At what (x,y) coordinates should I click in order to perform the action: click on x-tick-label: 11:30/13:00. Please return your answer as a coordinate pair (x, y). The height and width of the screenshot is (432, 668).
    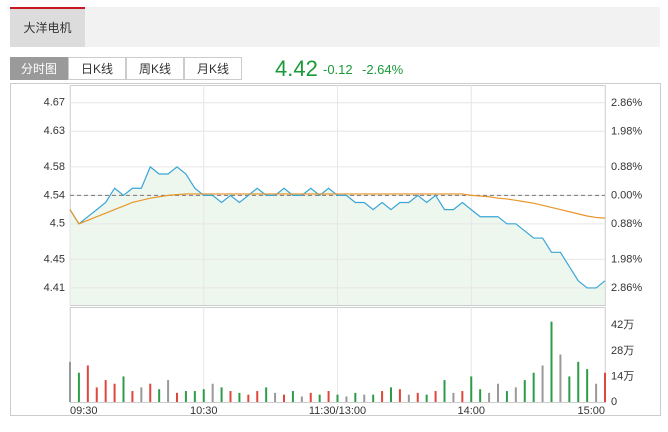
    Looking at the image, I should click on (337, 411).